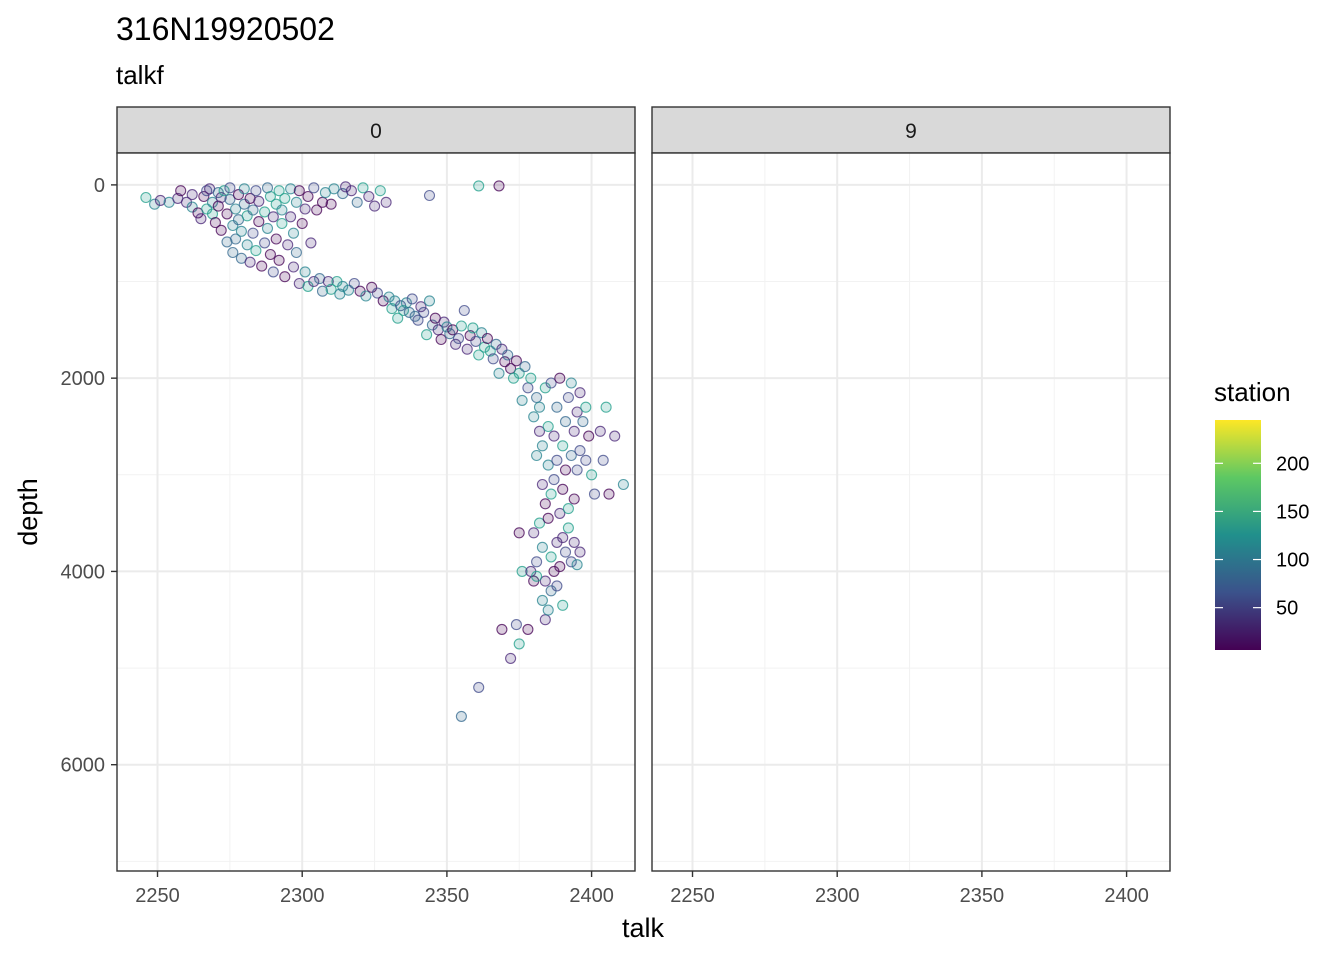 Image resolution: width=1344 pixels, height=965 pixels. I want to click on y-ticks: 0 2000 4000 6000, so click(89, 476).